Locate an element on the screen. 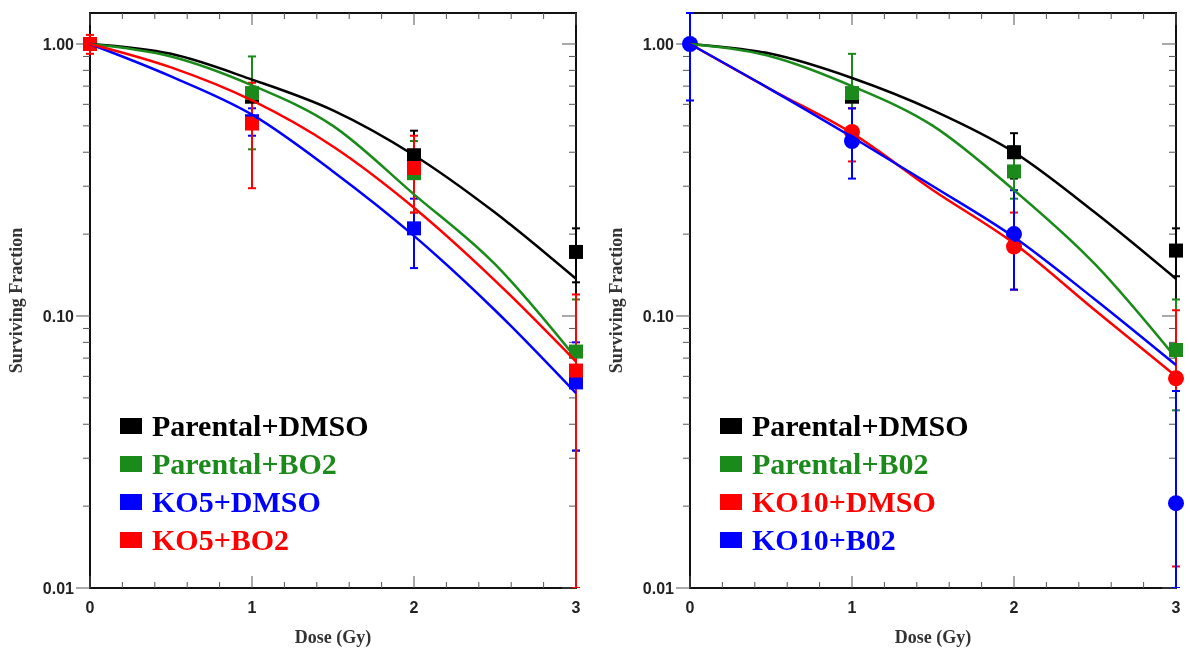 This screenshot has width=1190, height=655. legend-label: KO10+B02 is located at coordinates (824, 539).